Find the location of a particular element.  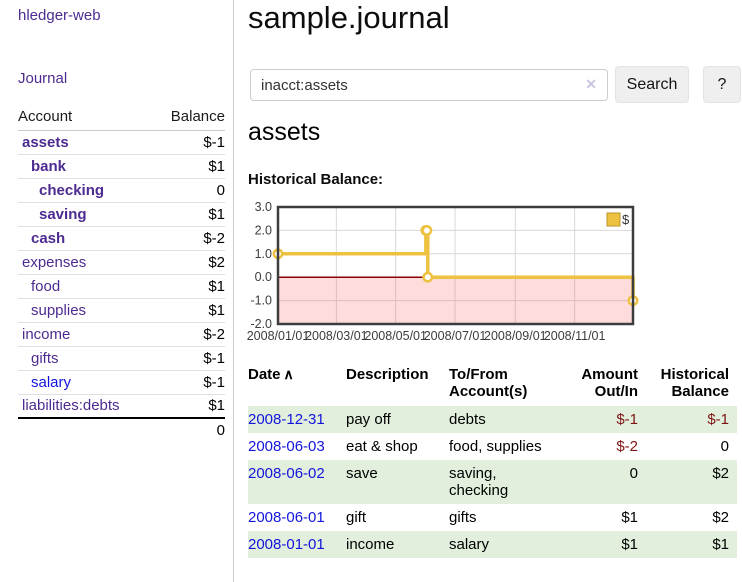

account-link-liabilities-debts: liabilities:debts is located at coordinates (71, 406).